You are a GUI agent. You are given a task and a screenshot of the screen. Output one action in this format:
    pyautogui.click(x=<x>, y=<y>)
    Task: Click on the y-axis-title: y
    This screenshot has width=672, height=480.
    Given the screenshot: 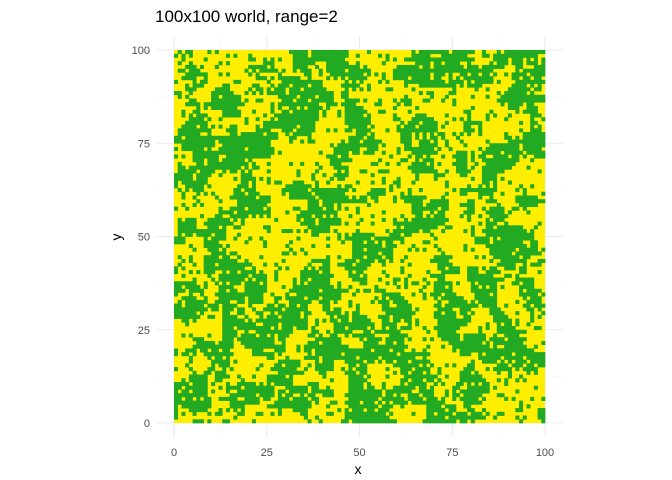 What is the action you would take?
    pyautogui.click(x=116, y=237)
    